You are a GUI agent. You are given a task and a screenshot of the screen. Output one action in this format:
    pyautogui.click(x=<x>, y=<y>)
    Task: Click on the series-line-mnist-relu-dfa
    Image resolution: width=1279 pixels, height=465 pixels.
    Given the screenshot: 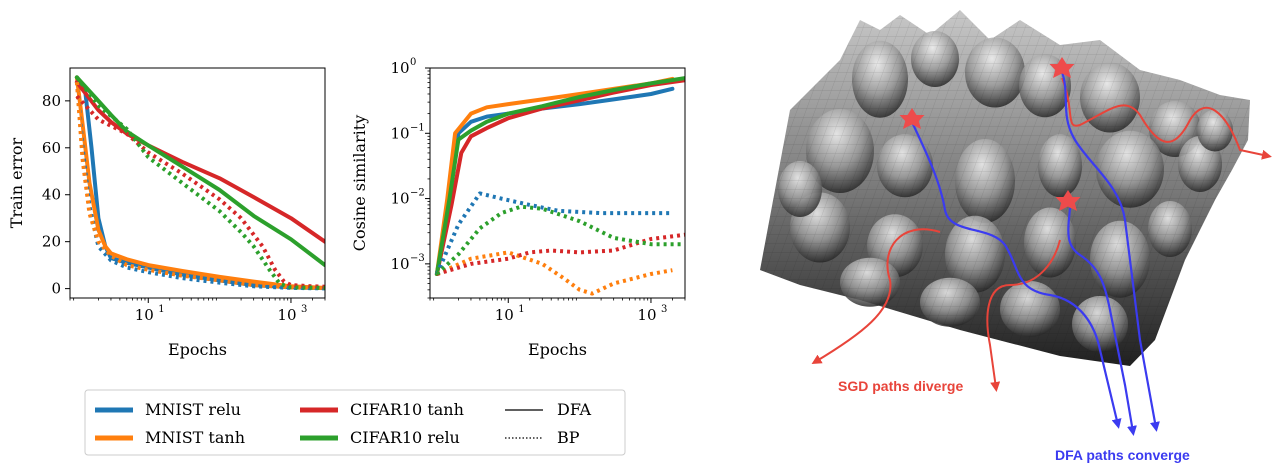 What is the action you would take?
    pyautogui.click(x=554, y=181)
    